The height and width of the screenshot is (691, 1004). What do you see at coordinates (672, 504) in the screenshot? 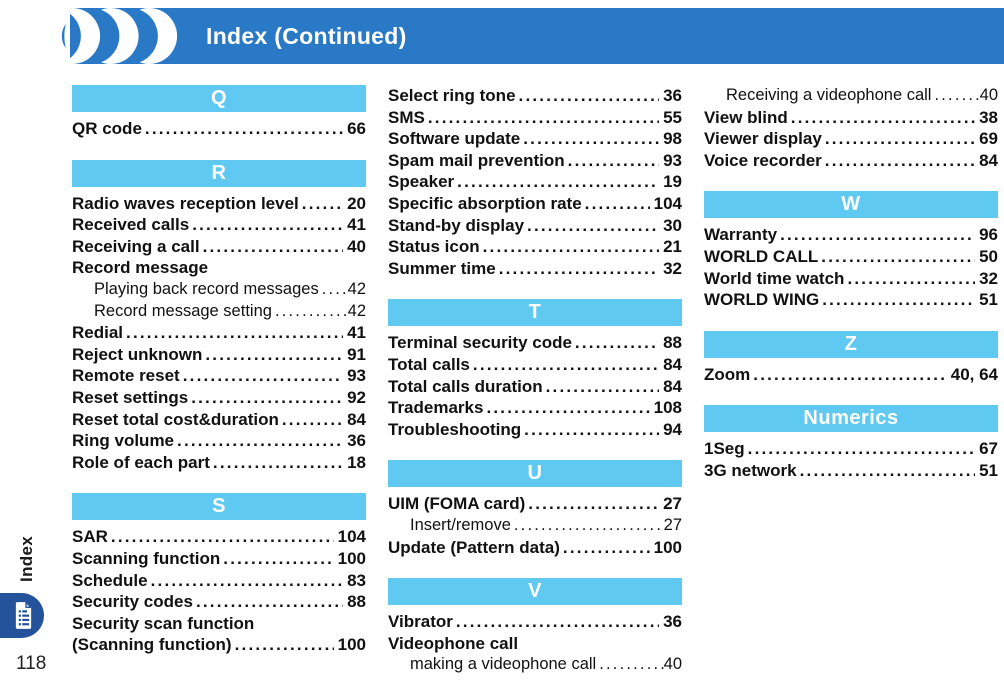
I see `entry-page: 27` at bounding box center [672, 504].